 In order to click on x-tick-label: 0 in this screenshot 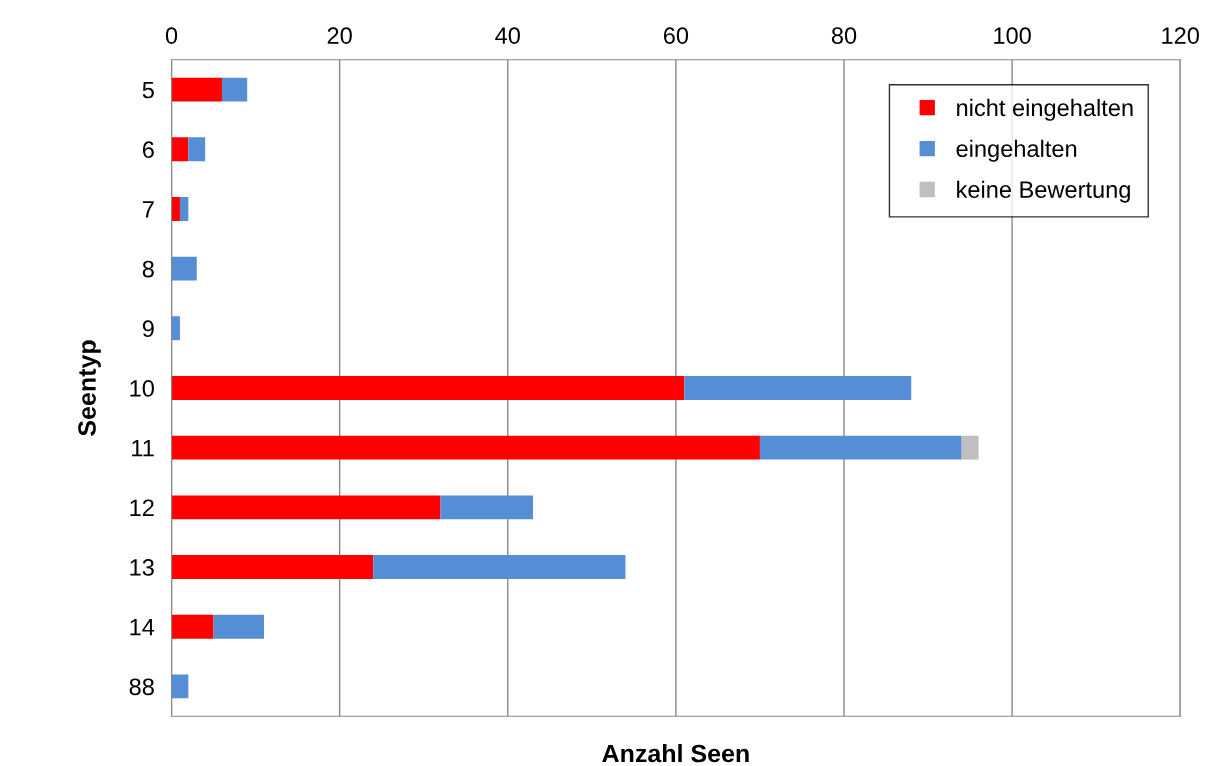, I will do `click(171, 35)`.